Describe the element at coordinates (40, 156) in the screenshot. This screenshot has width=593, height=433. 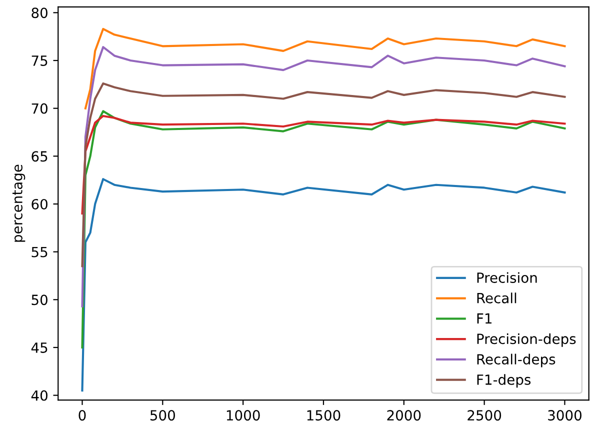
I see `y-tick-label: 65` at that location.